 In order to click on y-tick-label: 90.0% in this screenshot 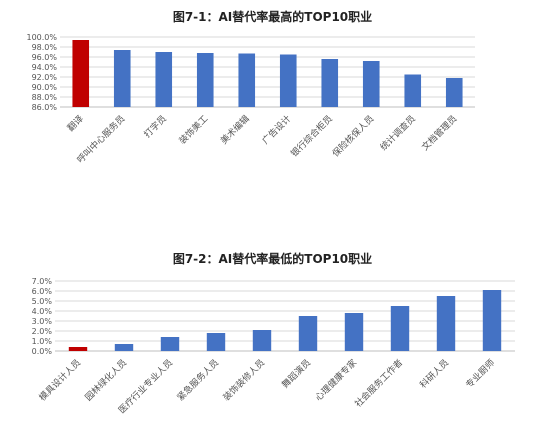, I will do `click(45, 87)`.